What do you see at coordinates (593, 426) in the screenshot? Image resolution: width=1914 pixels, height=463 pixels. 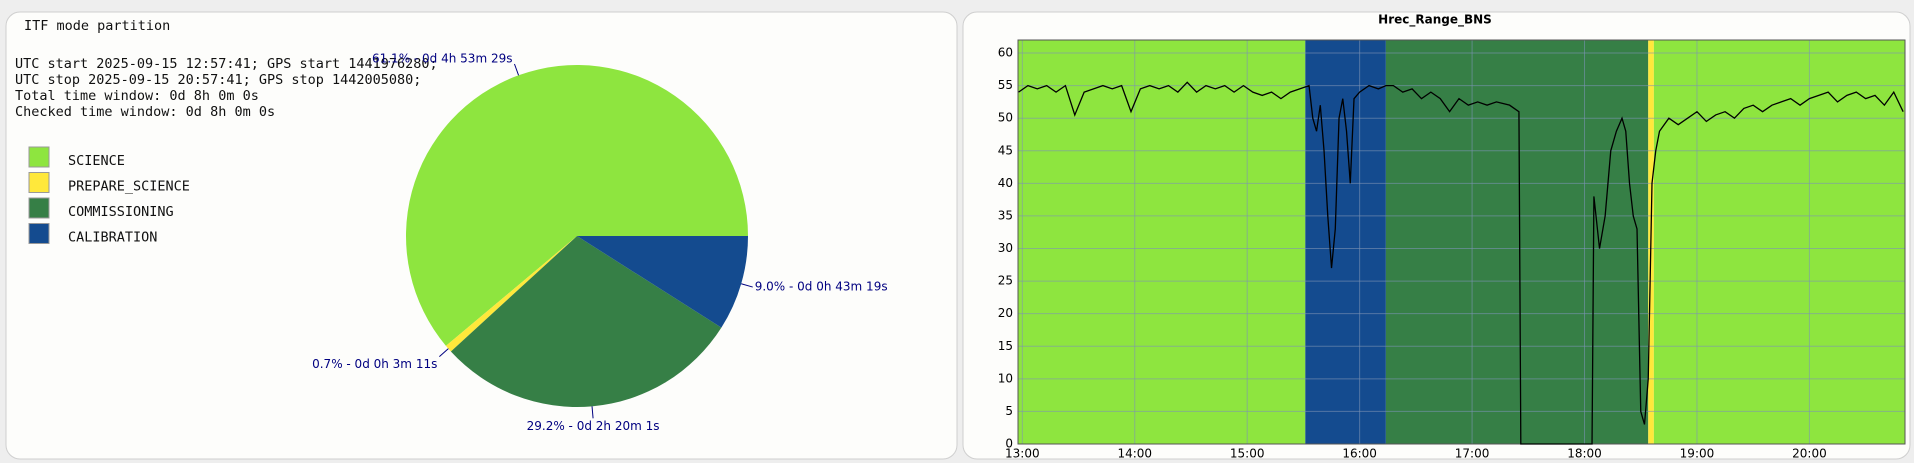 I see `pie-label: 29.2% - 0d 2h 20m 1s` at bounding box center [593, 426].